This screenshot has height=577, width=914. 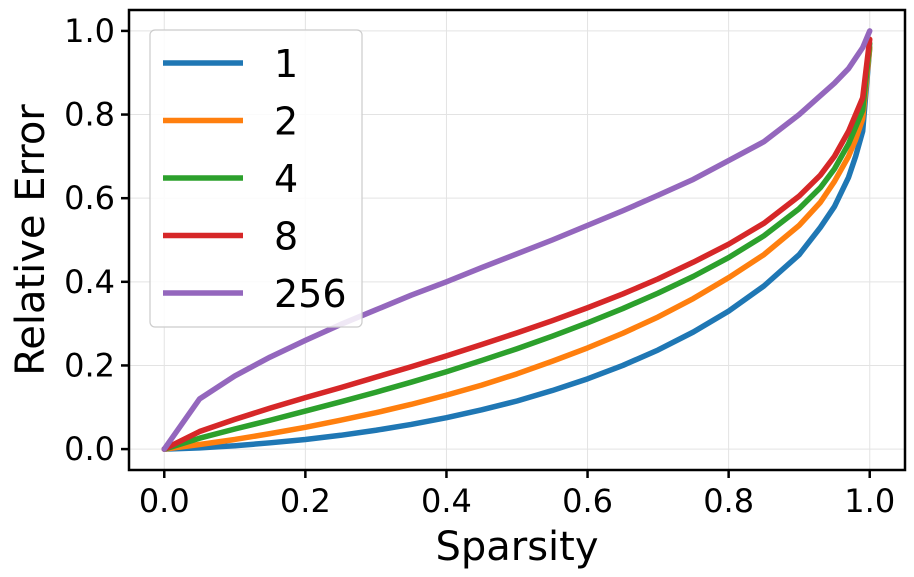 I want to click on y-tick-label: 0.6, so click(x=89, y=198).